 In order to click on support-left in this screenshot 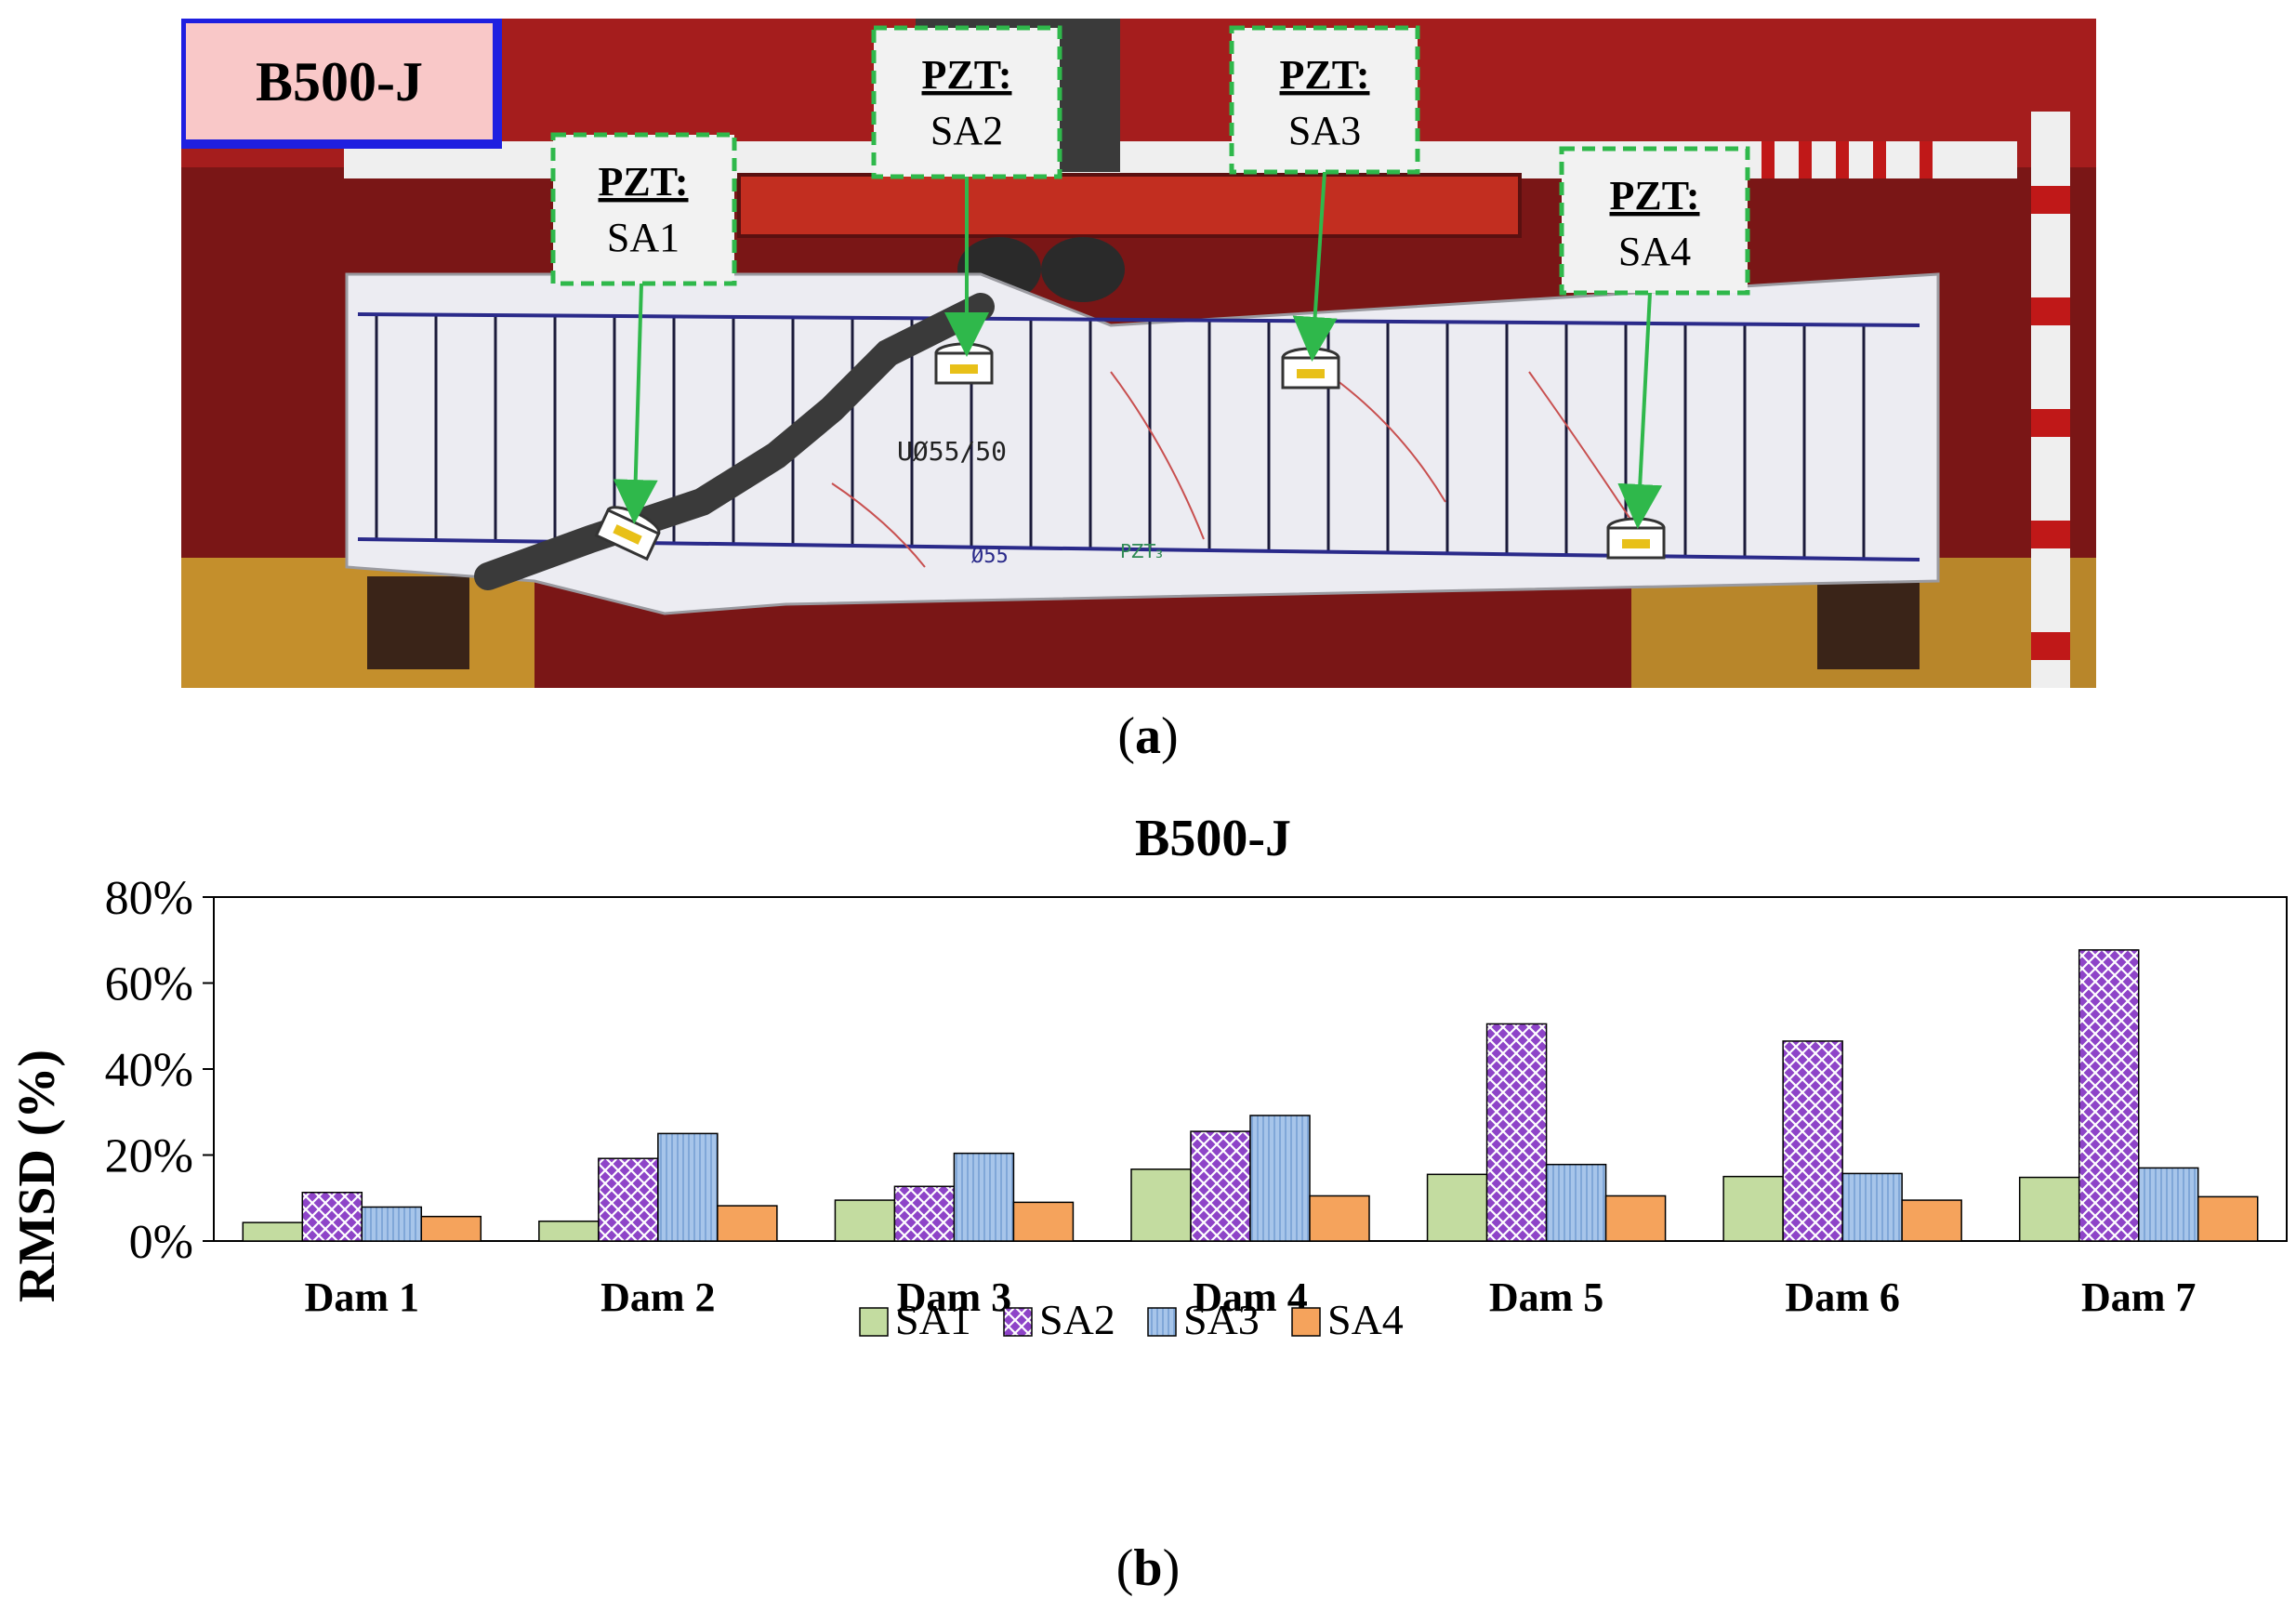, I will do `click(418, 622)`.